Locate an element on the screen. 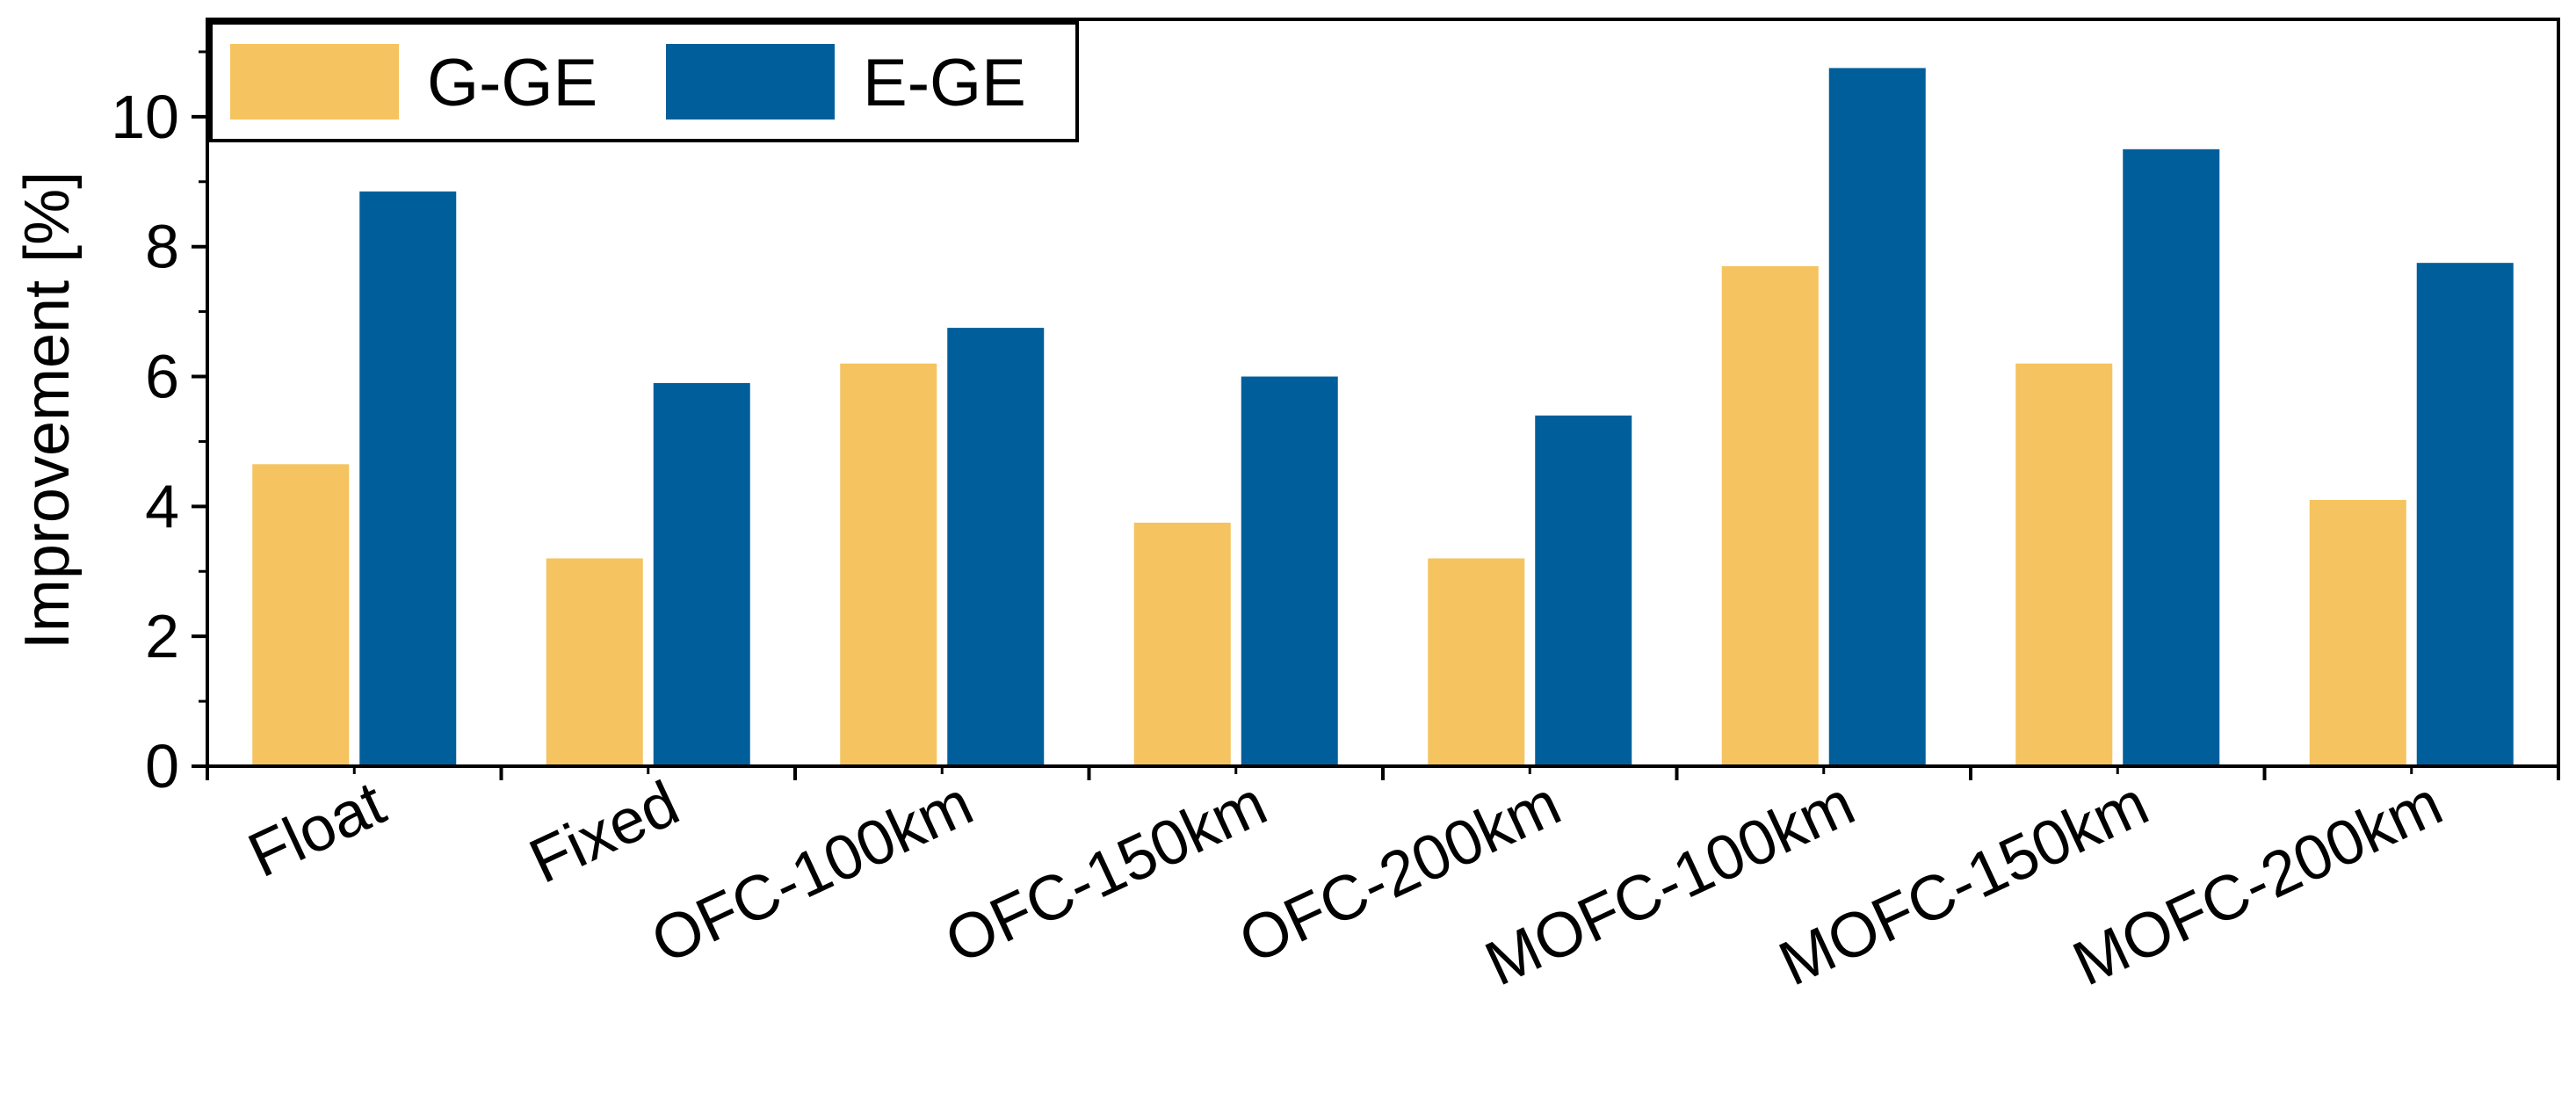 Image resolution: width=2576 pixels, height=1101 pixels. y-tick-label: 2 is located at coordinates (162, 636).